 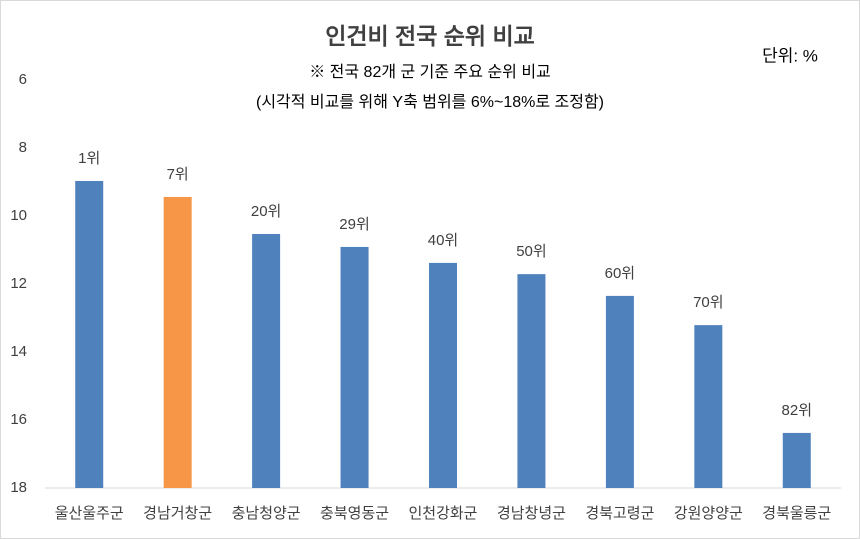 What do you see at coordinates (18, 351) in the screenshot?
I see `y-tick-label: 14` at bounding box center [18, 351].